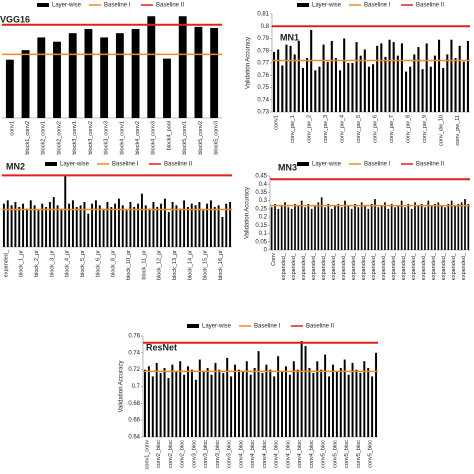 The height and width of the screenshot is (474, 474). Describe the element at coordinates (263, 39) in the screenshot. I see `y-tick-label: 0.79` at that location.